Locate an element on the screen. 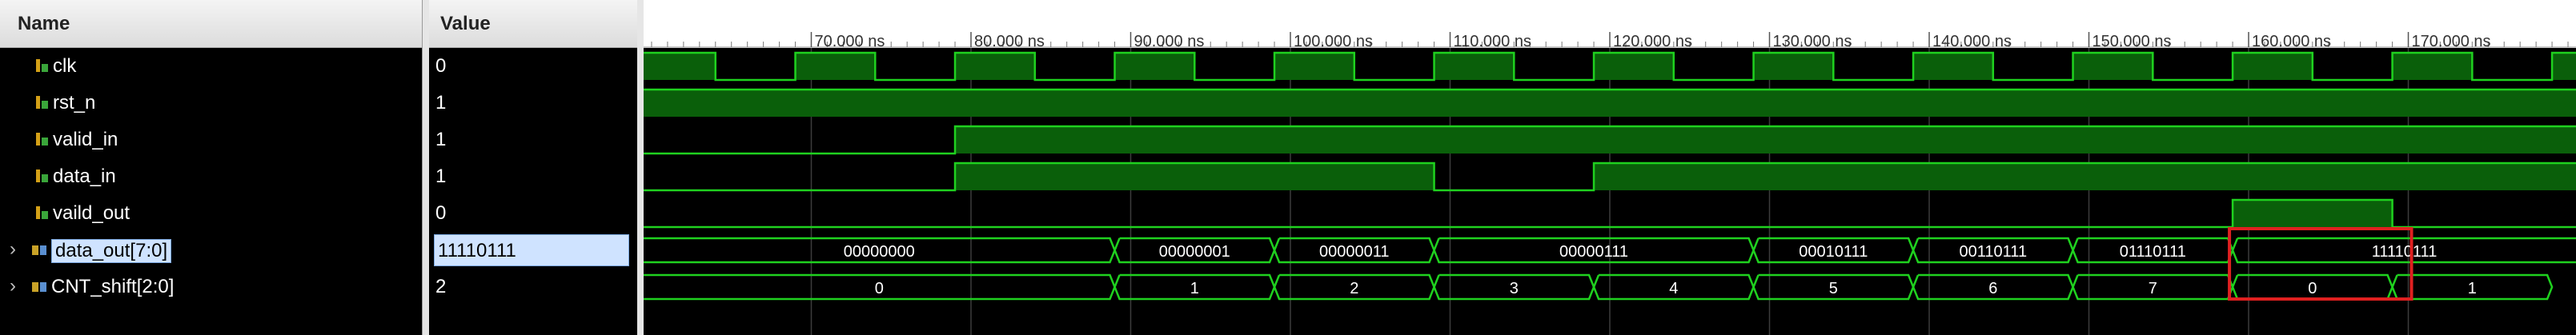 This screenshot has width=2576, height=335. signal-row: rst_n is located at coordinates (211, 103).